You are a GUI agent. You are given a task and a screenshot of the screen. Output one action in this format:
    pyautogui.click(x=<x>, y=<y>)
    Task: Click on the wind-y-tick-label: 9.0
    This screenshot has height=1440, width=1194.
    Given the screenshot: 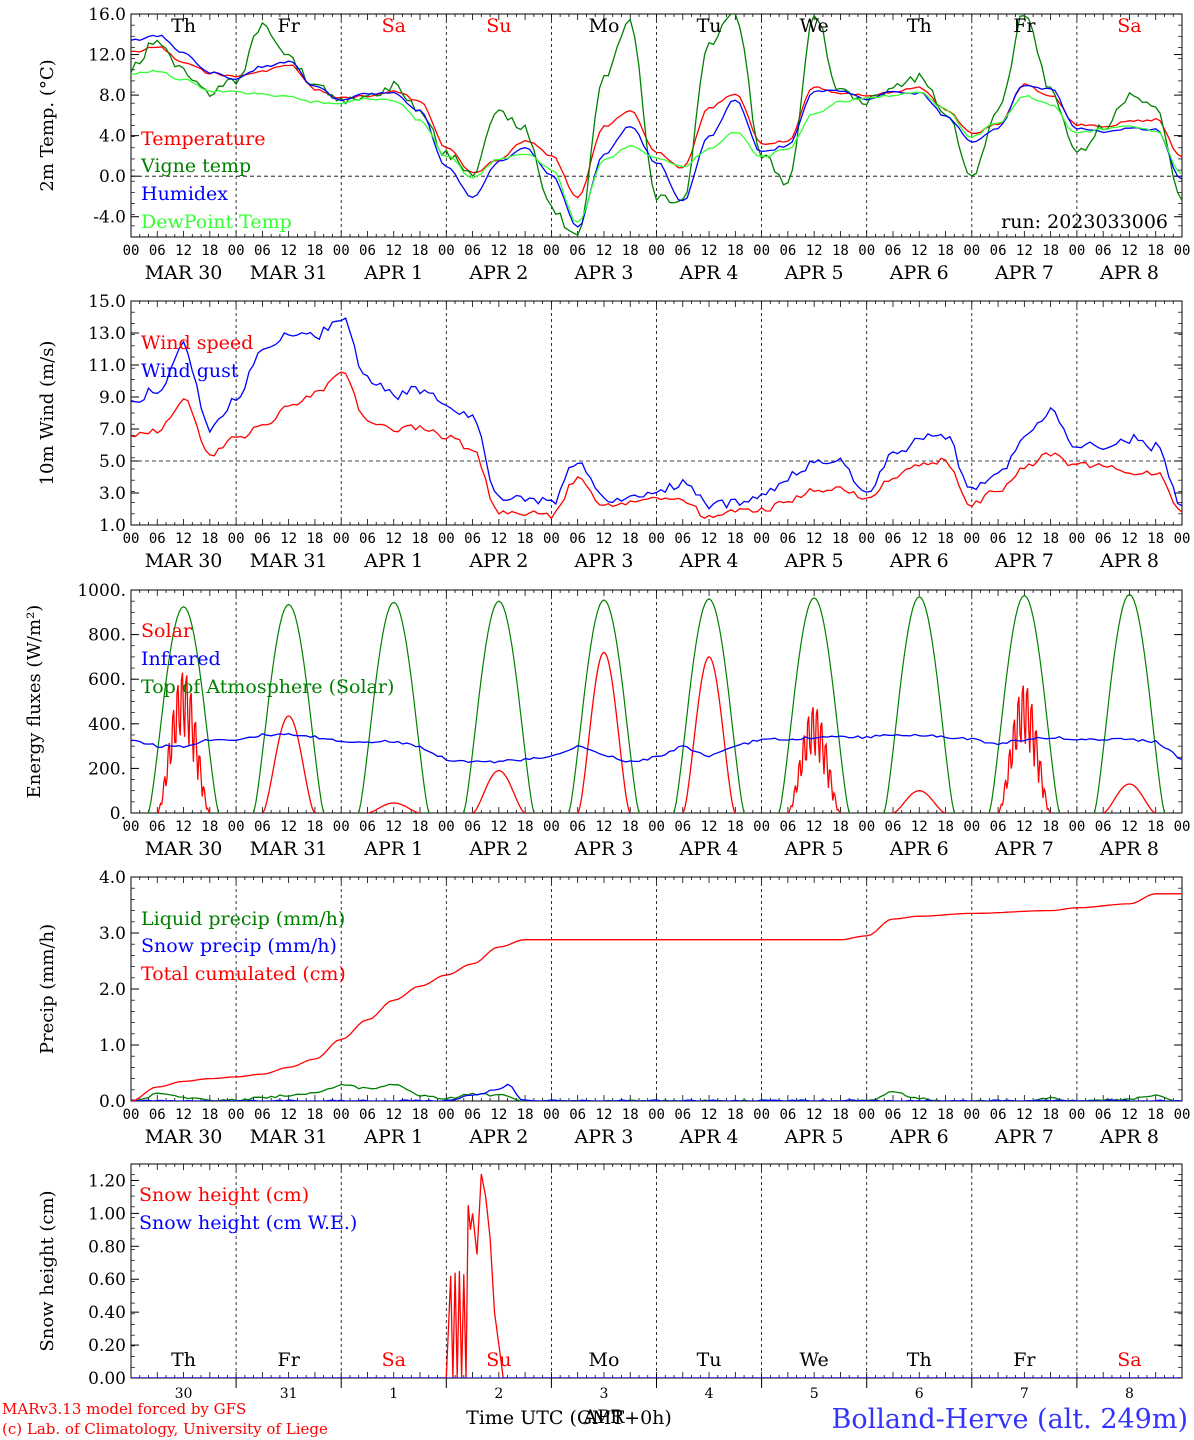 What is the action you would take?
    pyautogui.click(x=112, y=398)
    